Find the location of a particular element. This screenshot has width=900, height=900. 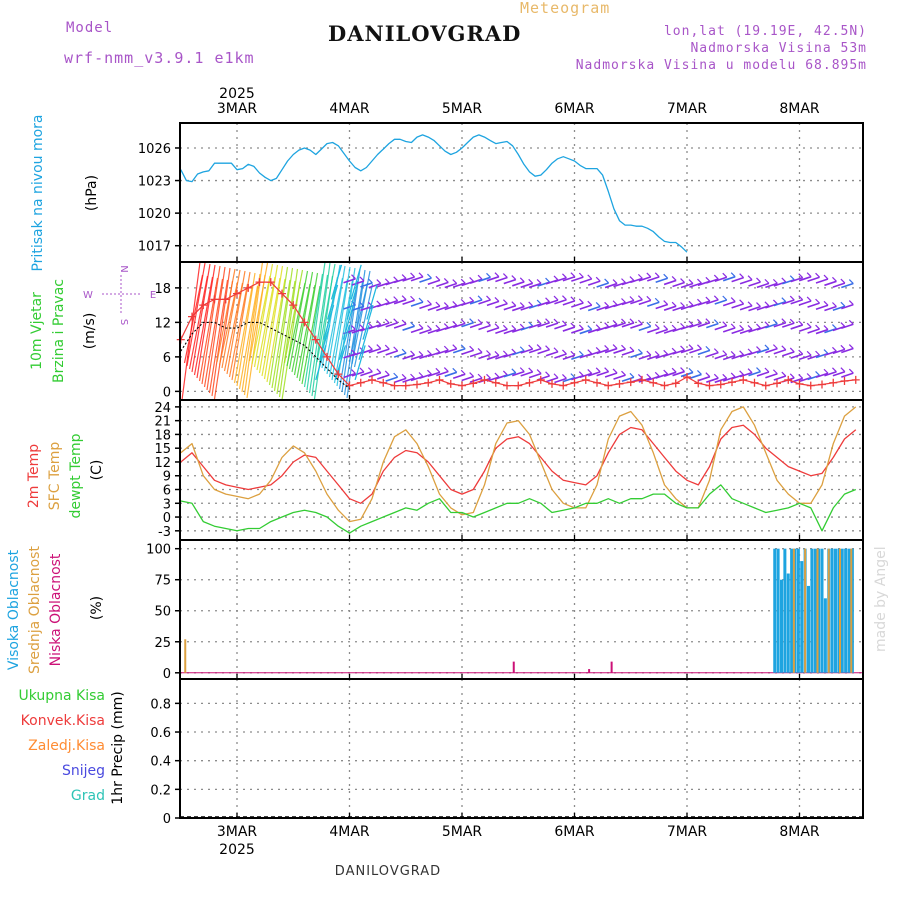

temp-ylabel-sfc: SFC Temp is located at coordinates (55, 476).